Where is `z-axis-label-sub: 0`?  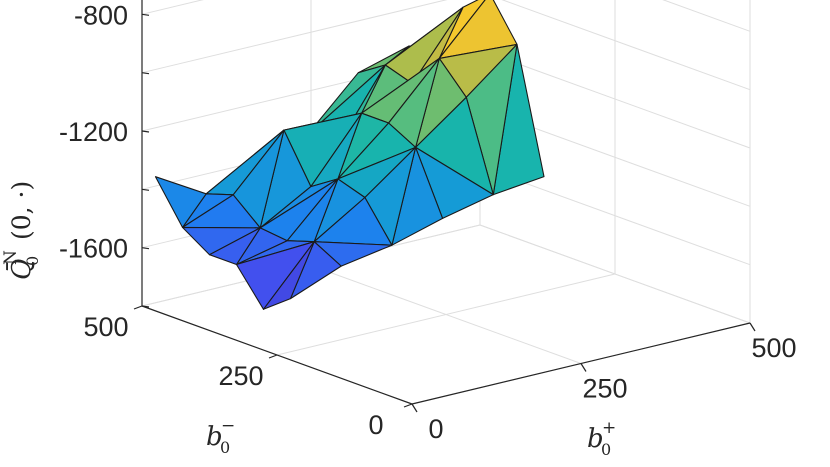
z-axis-label-sub: 0 is located at coordinates (32, 261).